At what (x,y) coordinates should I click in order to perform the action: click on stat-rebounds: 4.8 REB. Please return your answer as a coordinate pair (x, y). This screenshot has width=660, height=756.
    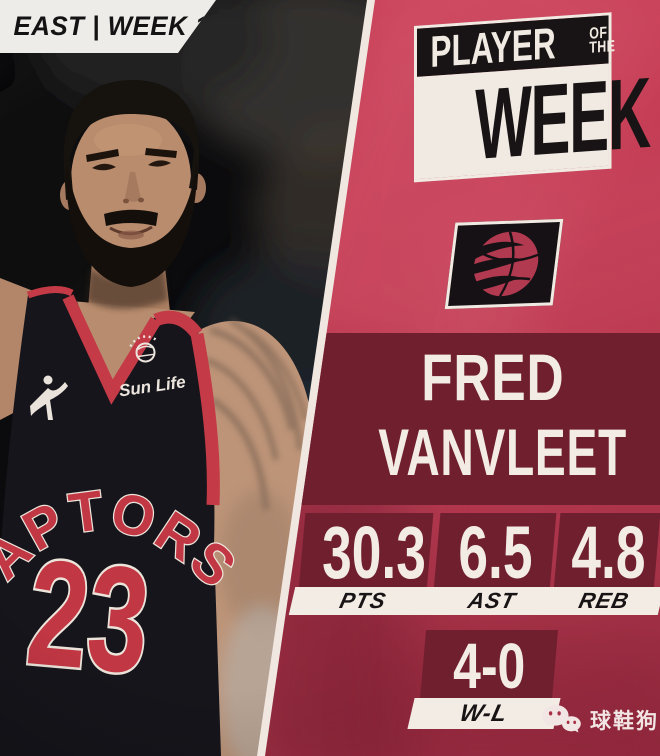
    Looking at the image, I should click on (601, 563).